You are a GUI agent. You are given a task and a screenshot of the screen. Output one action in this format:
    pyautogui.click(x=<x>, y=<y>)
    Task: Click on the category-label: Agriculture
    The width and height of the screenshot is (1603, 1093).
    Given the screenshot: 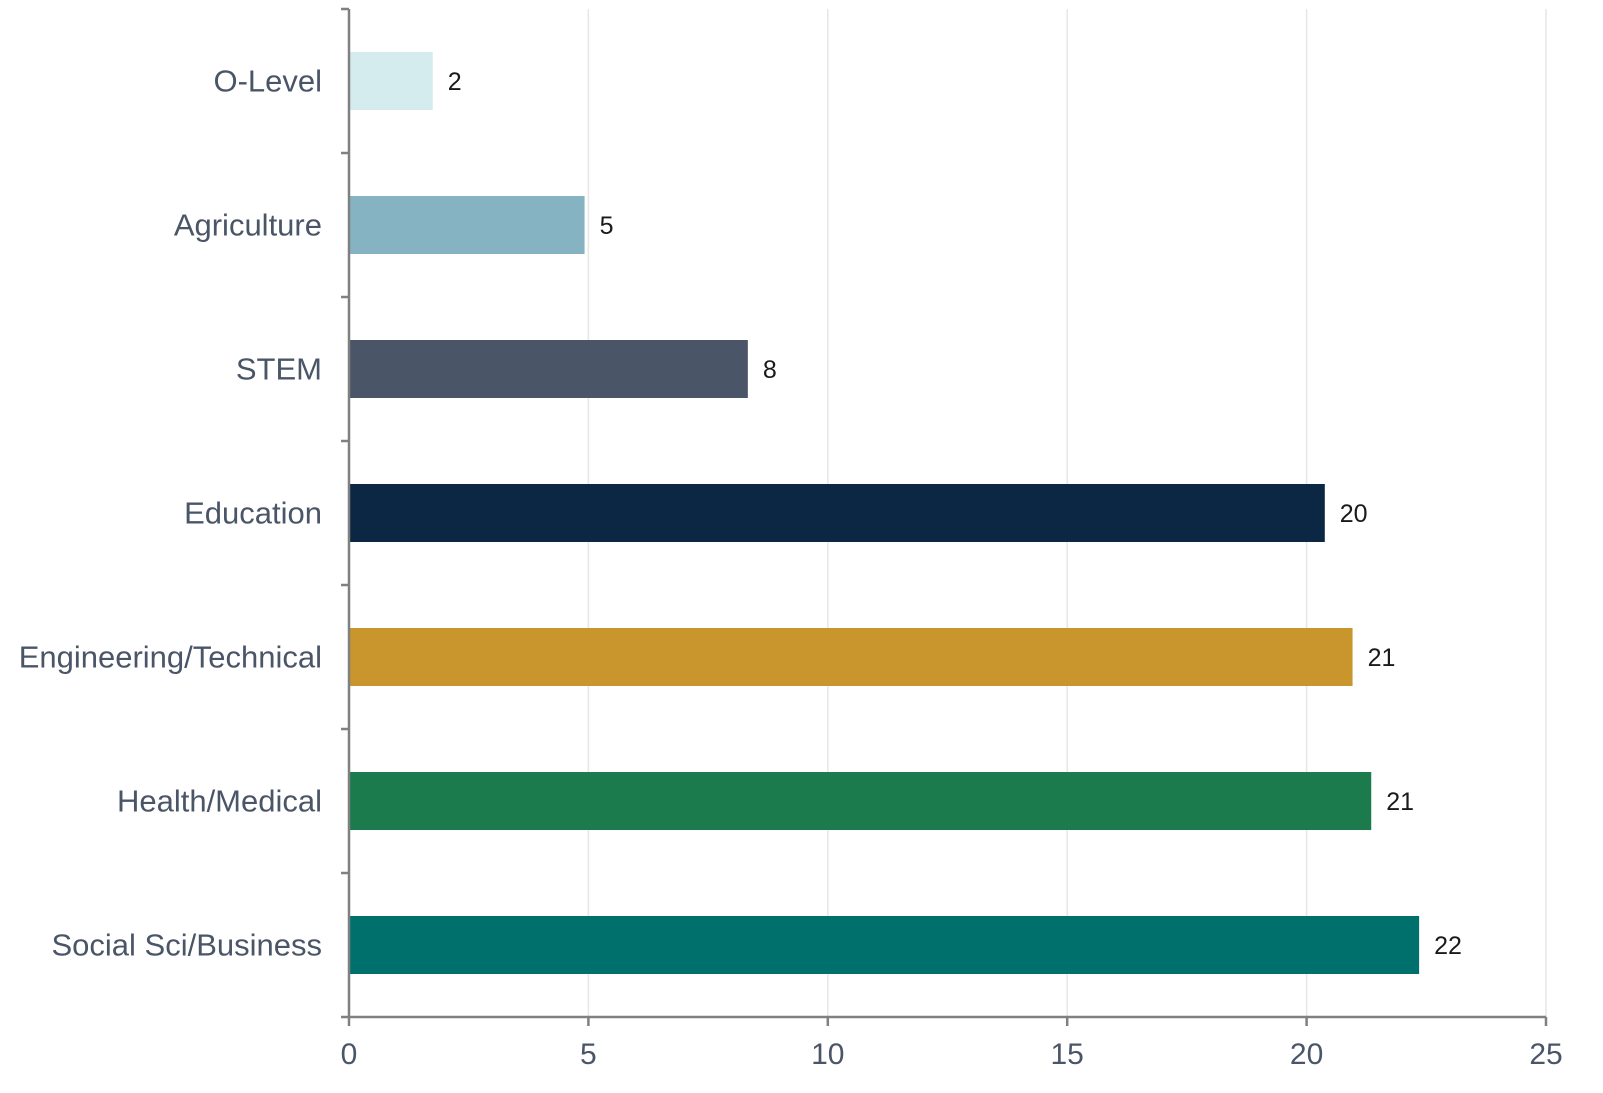 What is the action you would take?
    pyautogui.click(x=248, y=225)
    